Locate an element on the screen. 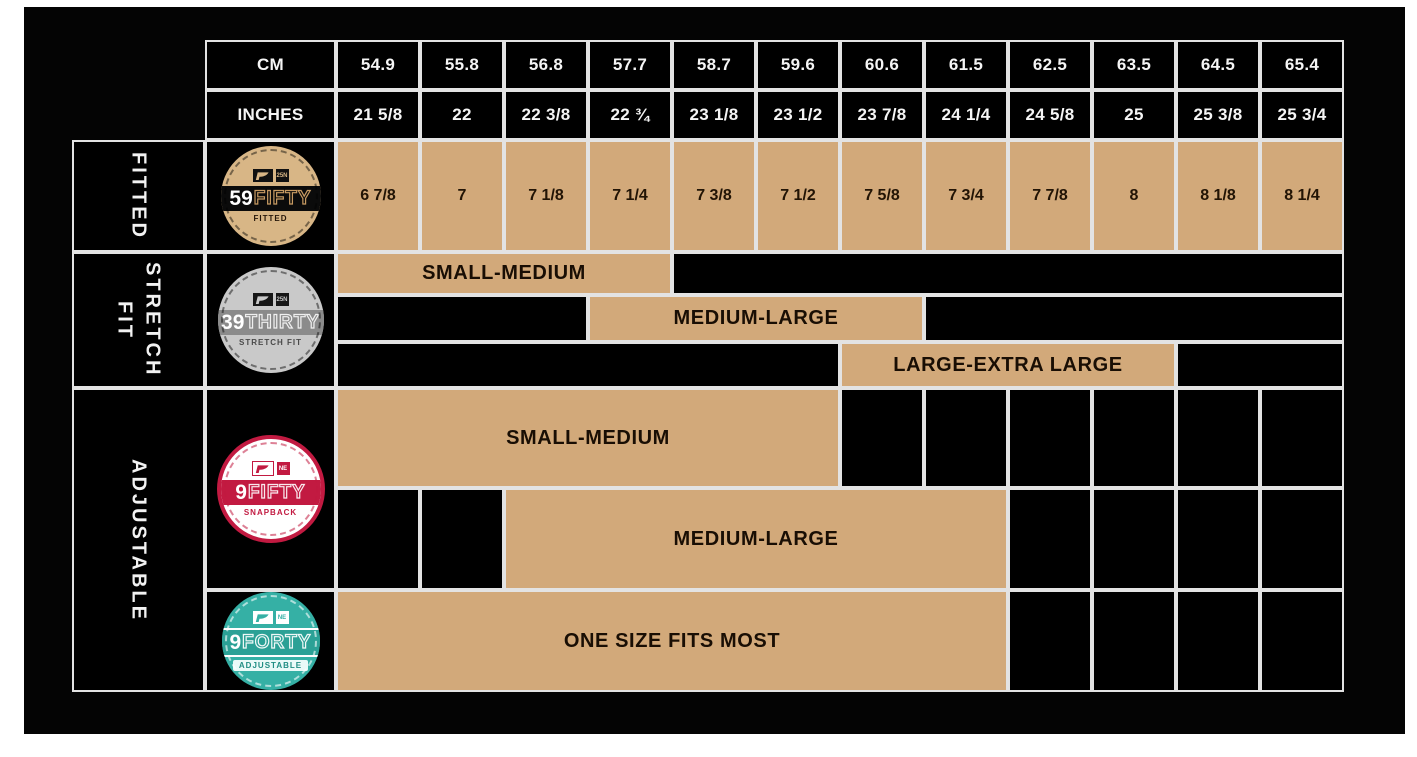 The image size is (1417, 757). badge-word: FORTY is located at coordinates (277, 642).